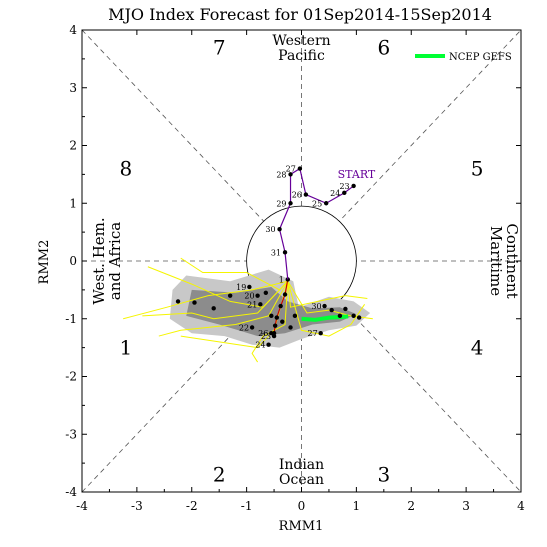 This screenshot has height=547, width=547. Describe the element at coordinates (383, 47) in the screenshot. I see `phase-label: 6` at that location.